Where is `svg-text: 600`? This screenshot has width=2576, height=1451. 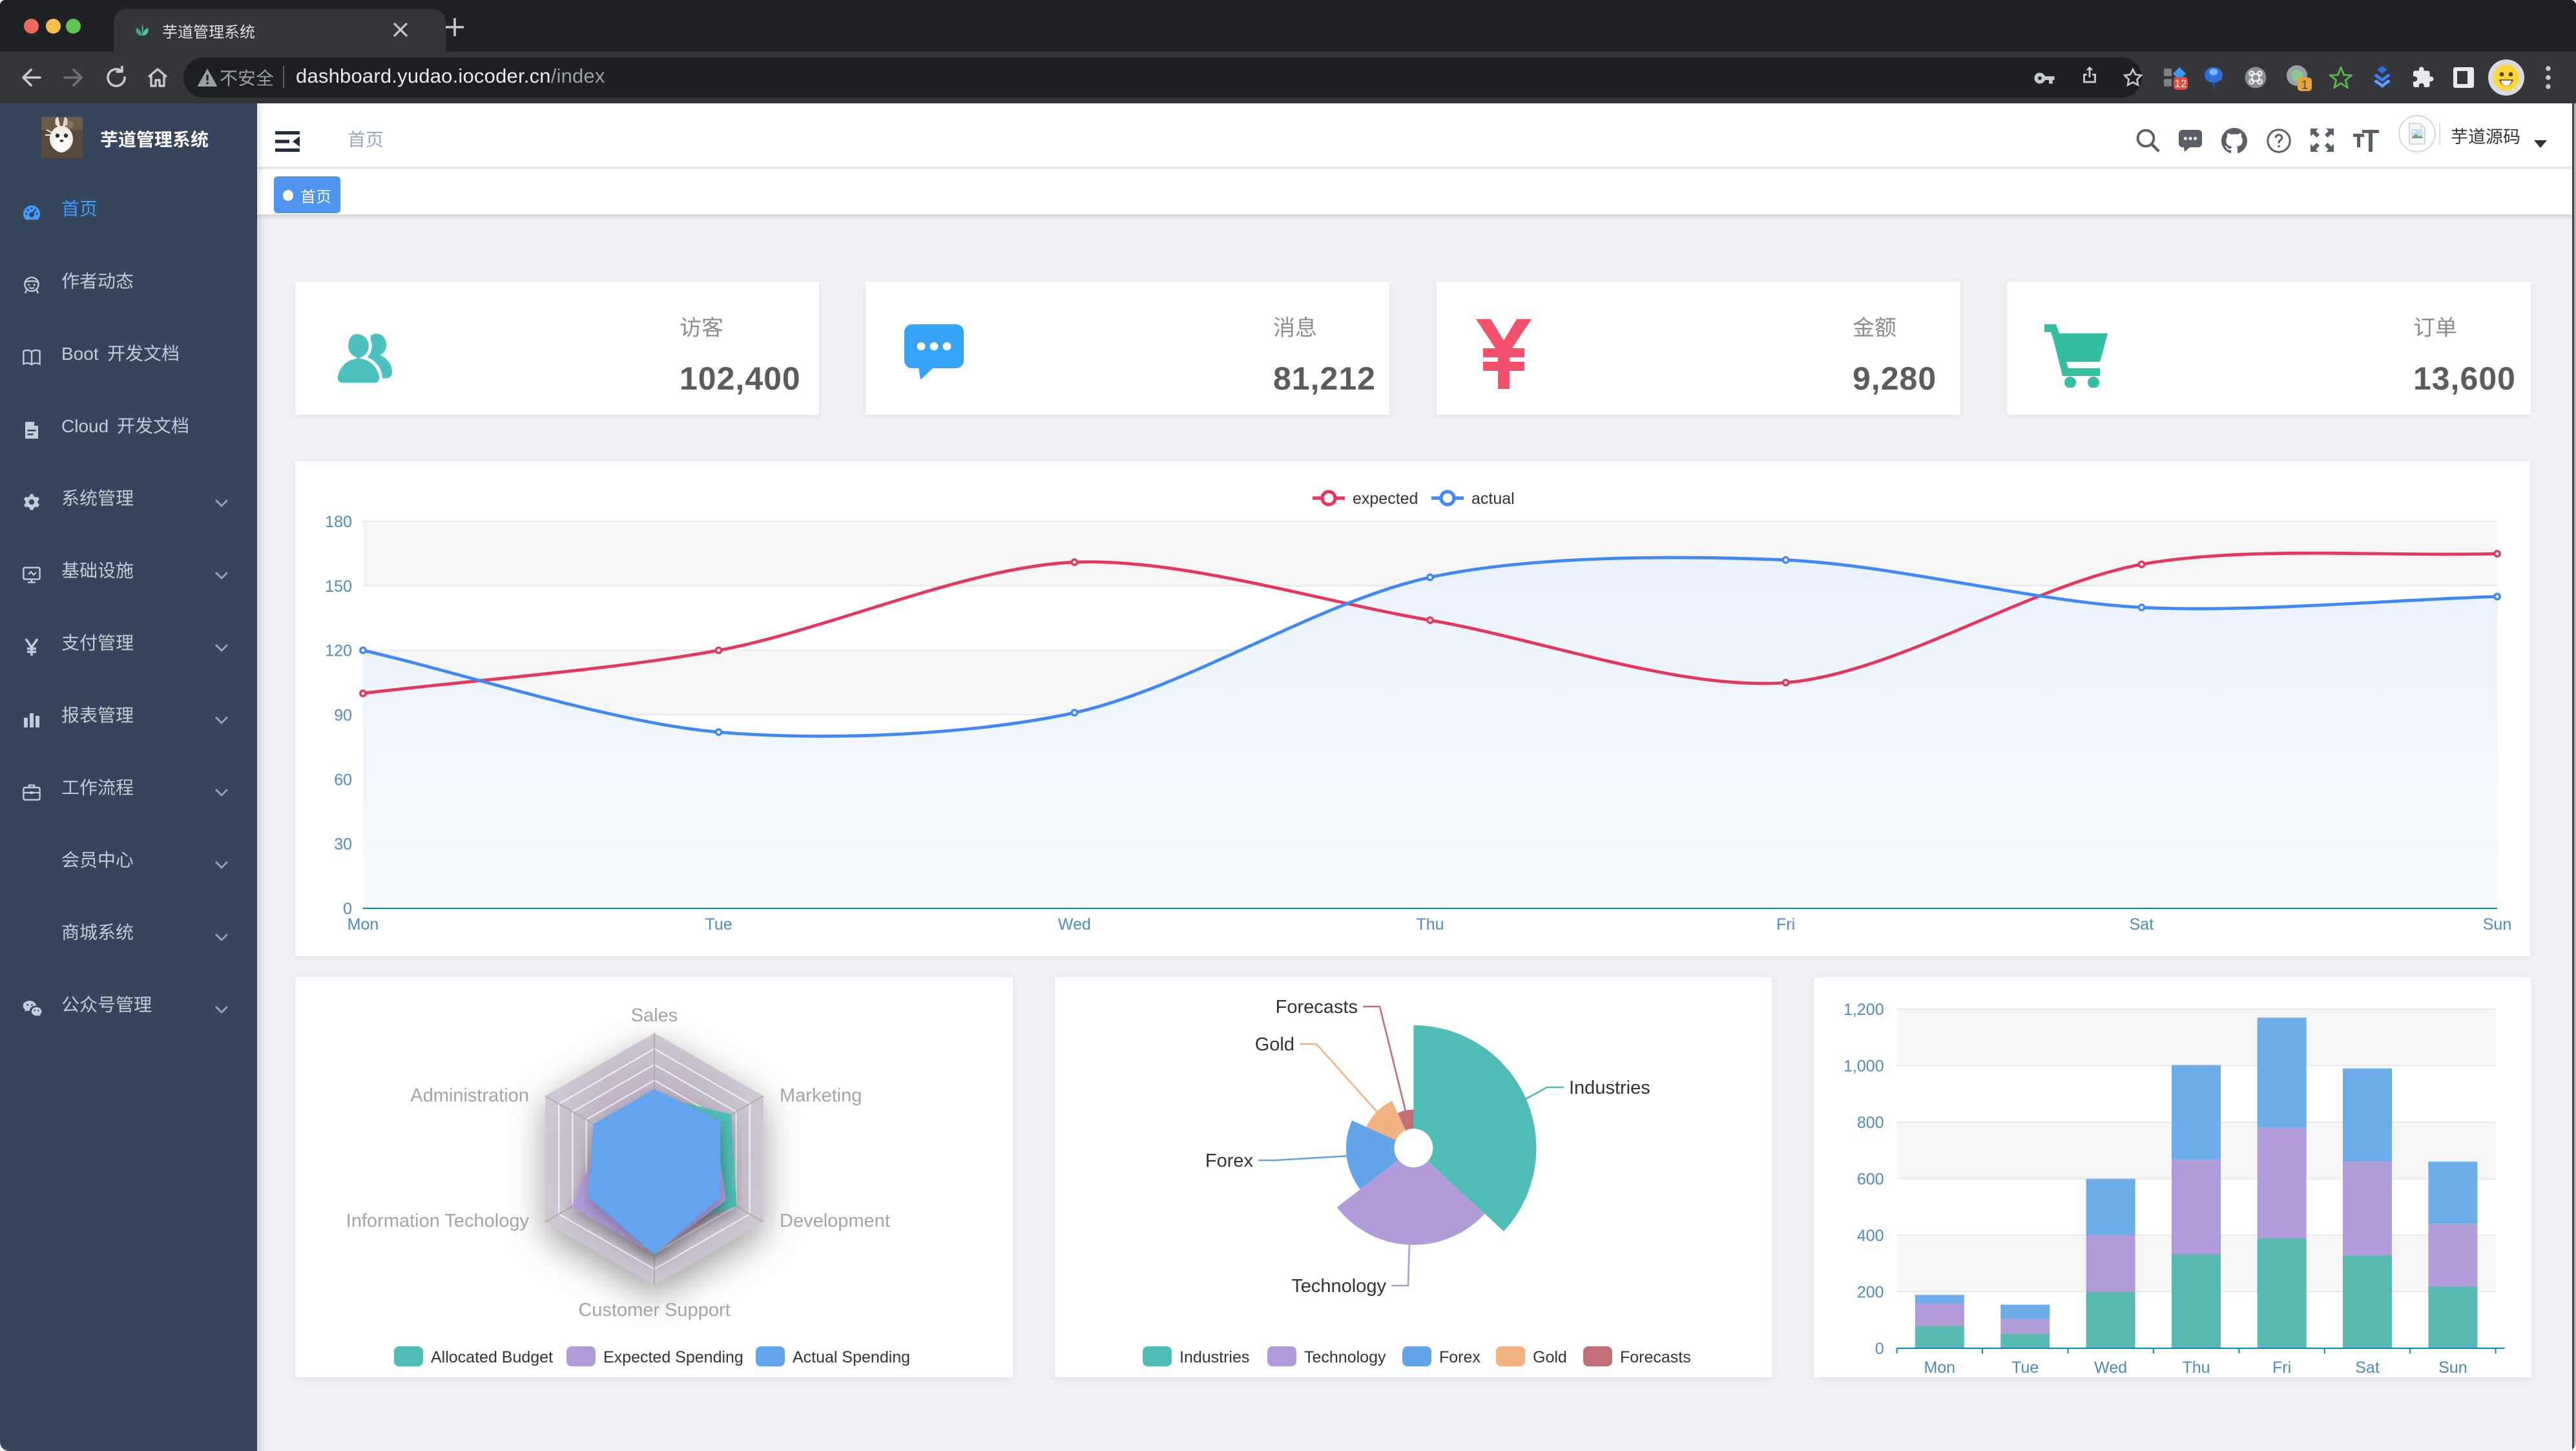
svg-text: 600 is located at coordinates (1870, 1179).